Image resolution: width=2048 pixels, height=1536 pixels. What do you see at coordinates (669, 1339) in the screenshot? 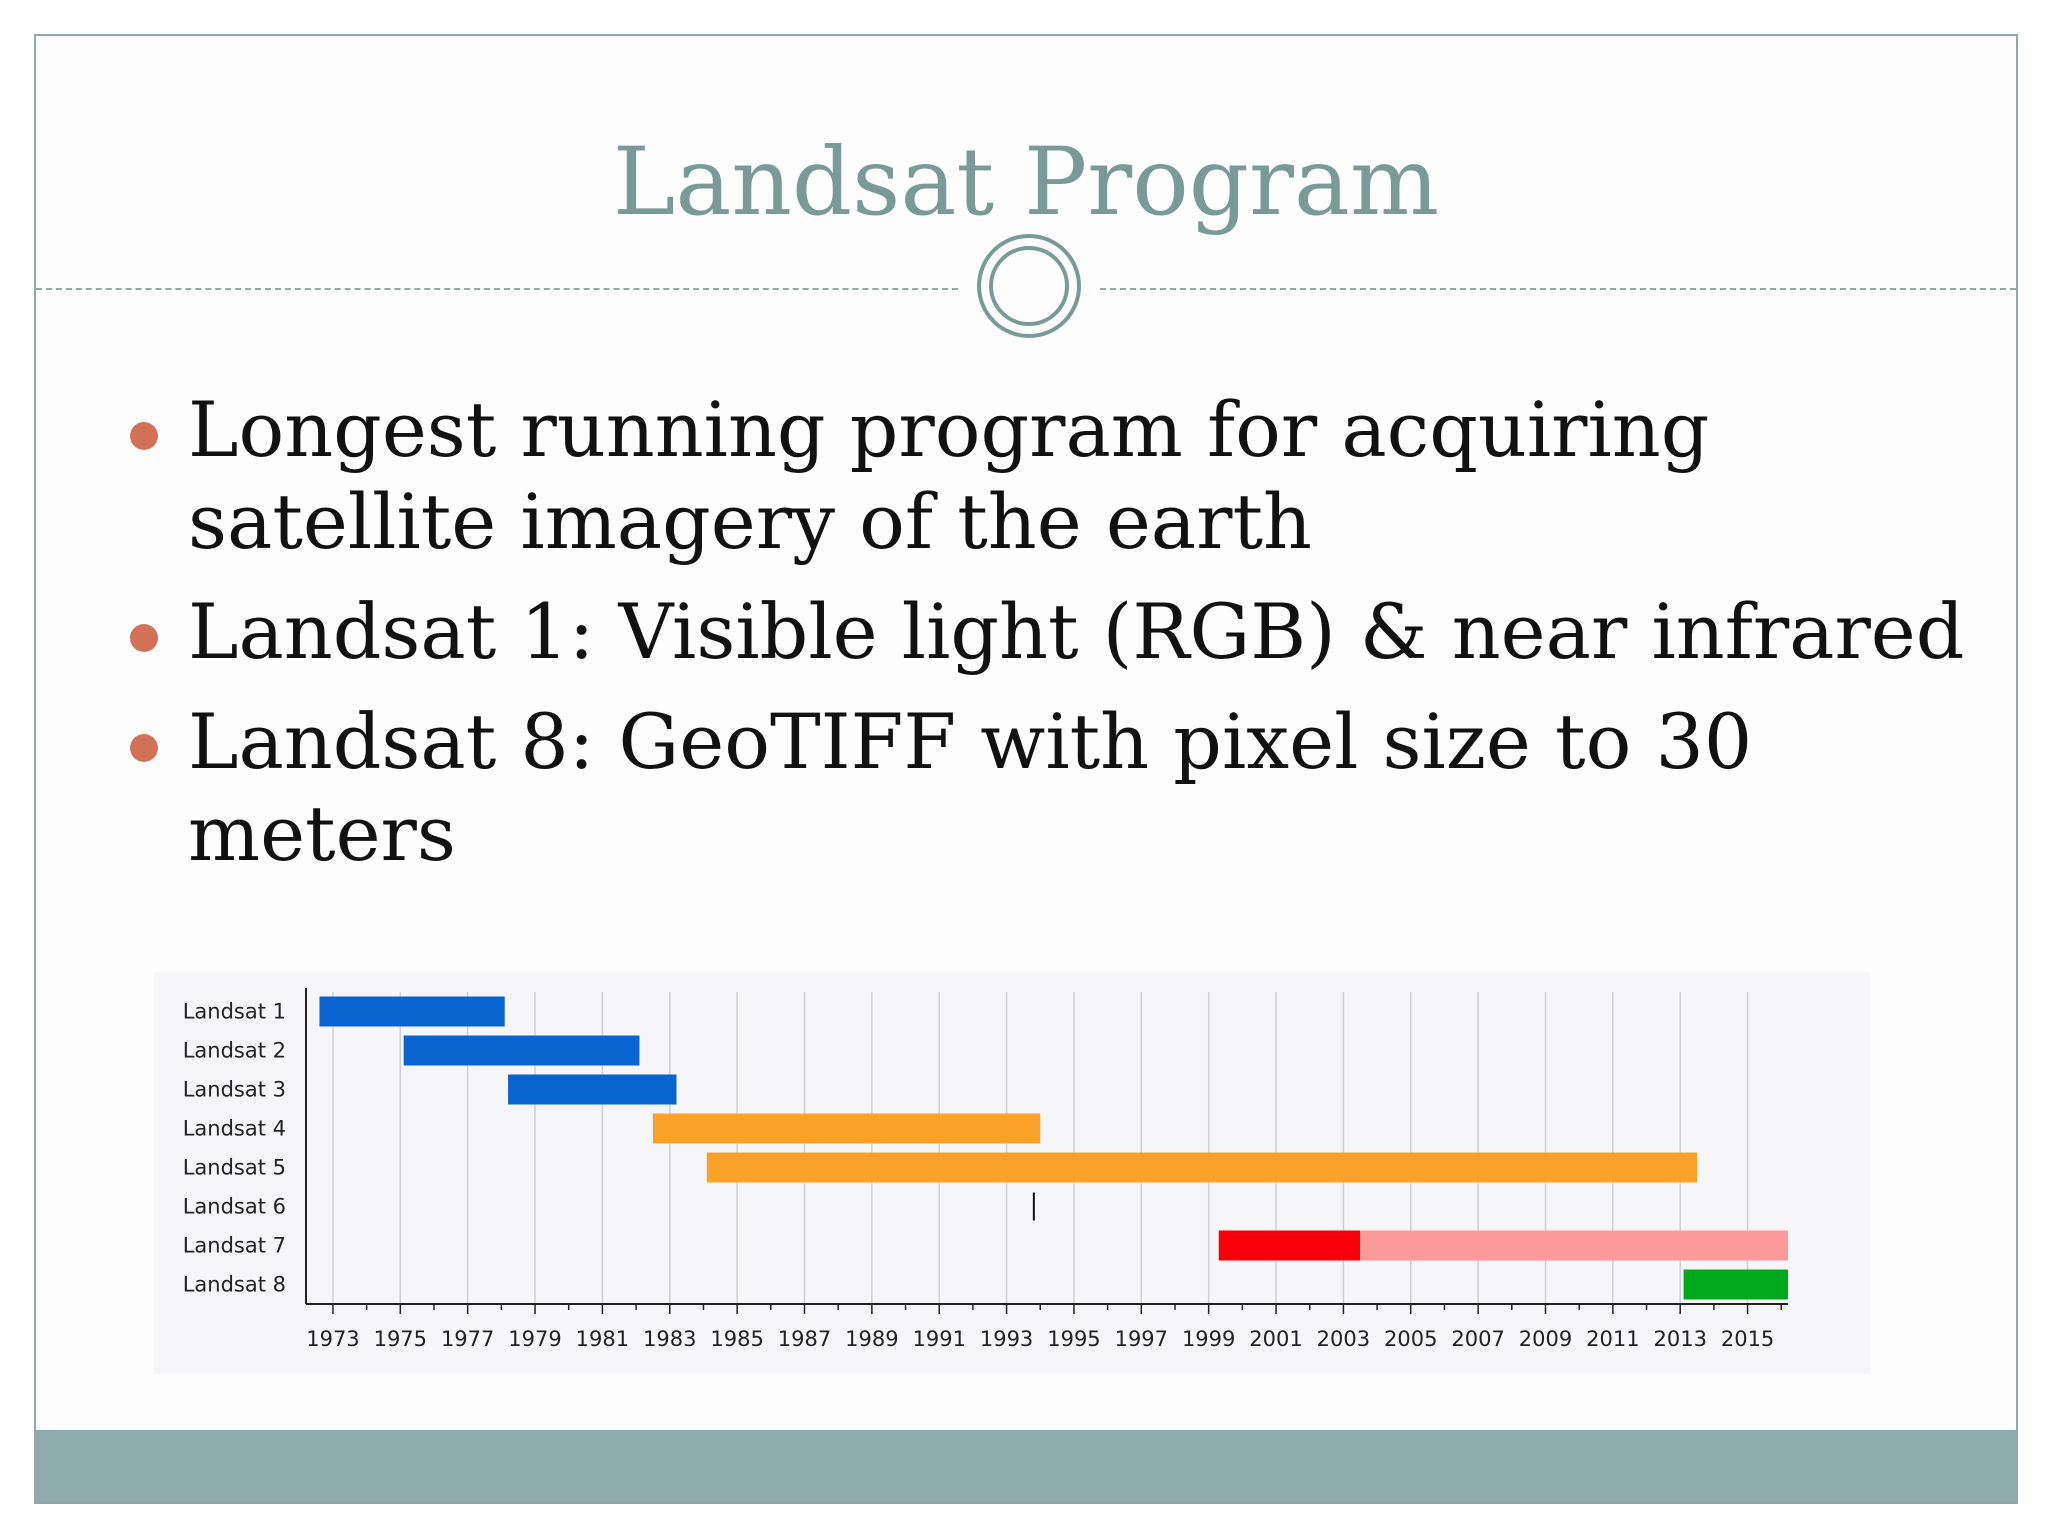
I see `x-tick-label: 1983` at bounding box center [669, 1339].